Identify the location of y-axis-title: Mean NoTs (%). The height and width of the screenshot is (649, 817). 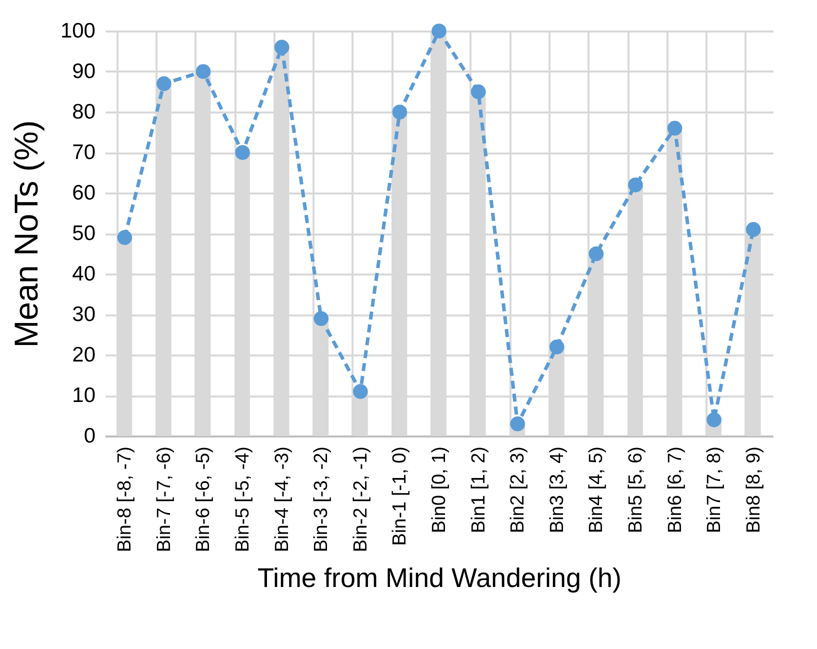
(25, 234).